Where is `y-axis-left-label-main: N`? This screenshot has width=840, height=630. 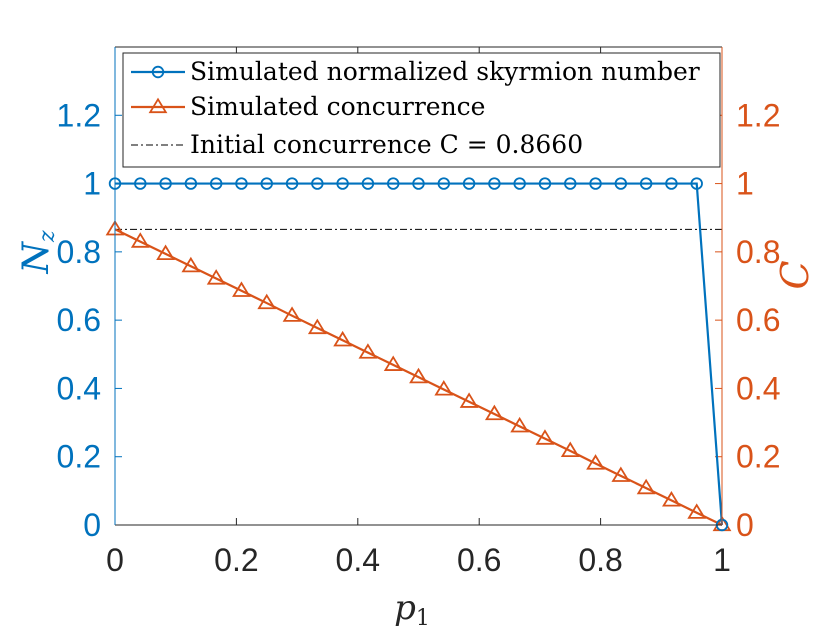 y-axis-left-label-main: N is located at coordinates (36, 258).